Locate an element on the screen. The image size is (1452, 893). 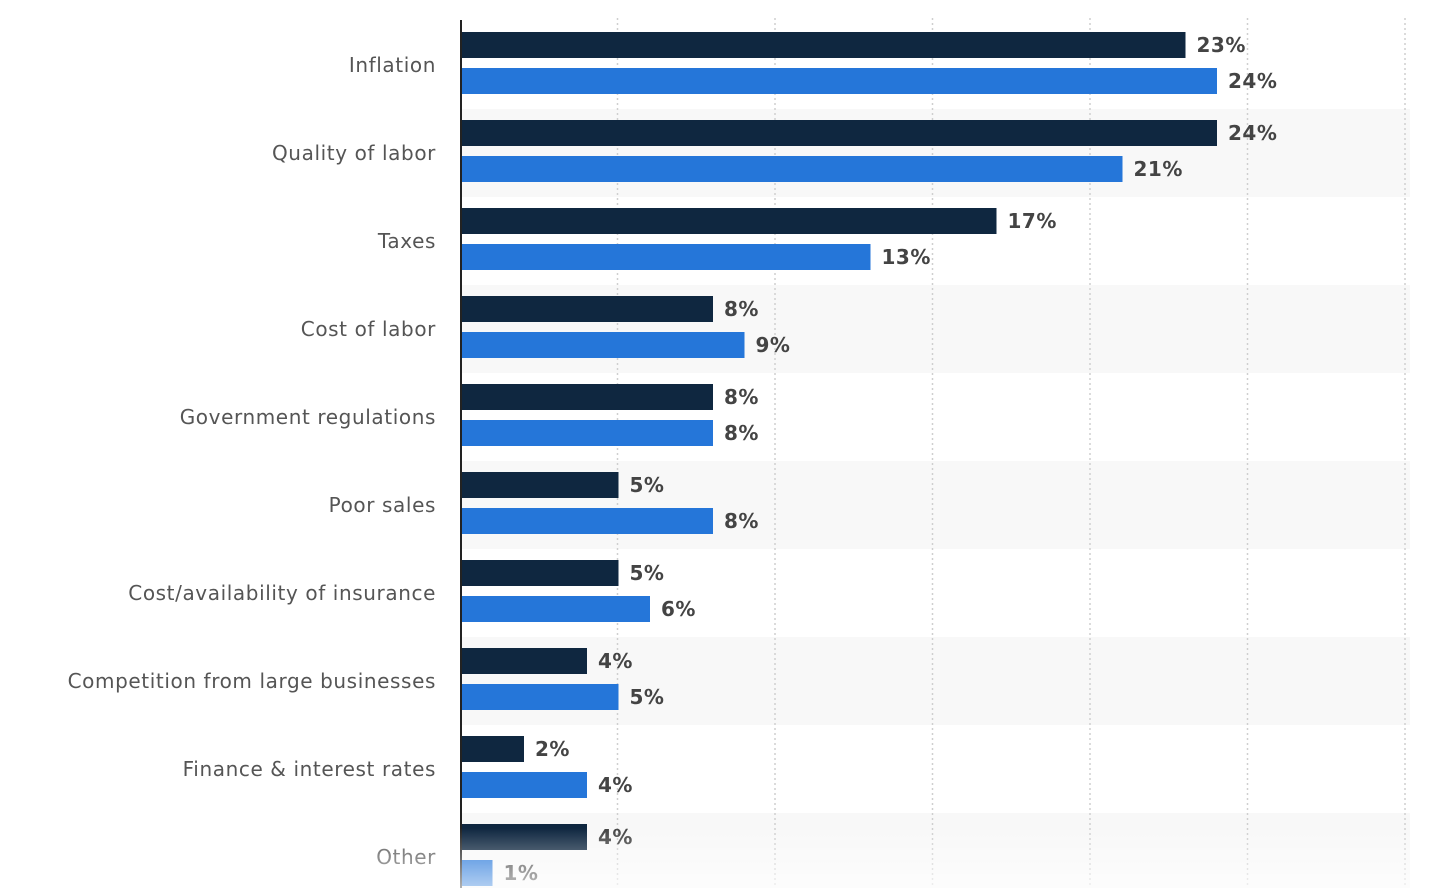
category-label: Poor sales is located at coordinates (382, 505).